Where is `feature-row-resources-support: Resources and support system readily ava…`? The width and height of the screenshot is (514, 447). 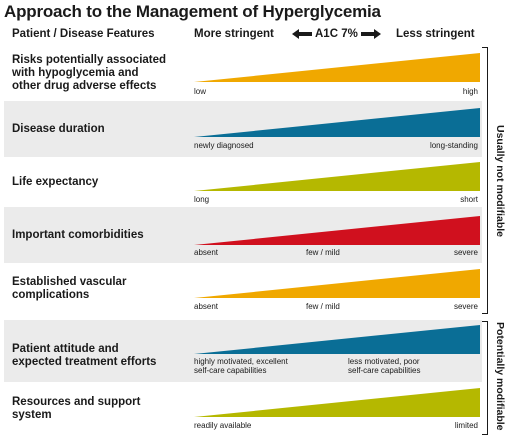 feature-row-resources-support: Resources and support system readily ava… is located at coordinates (243, 409).